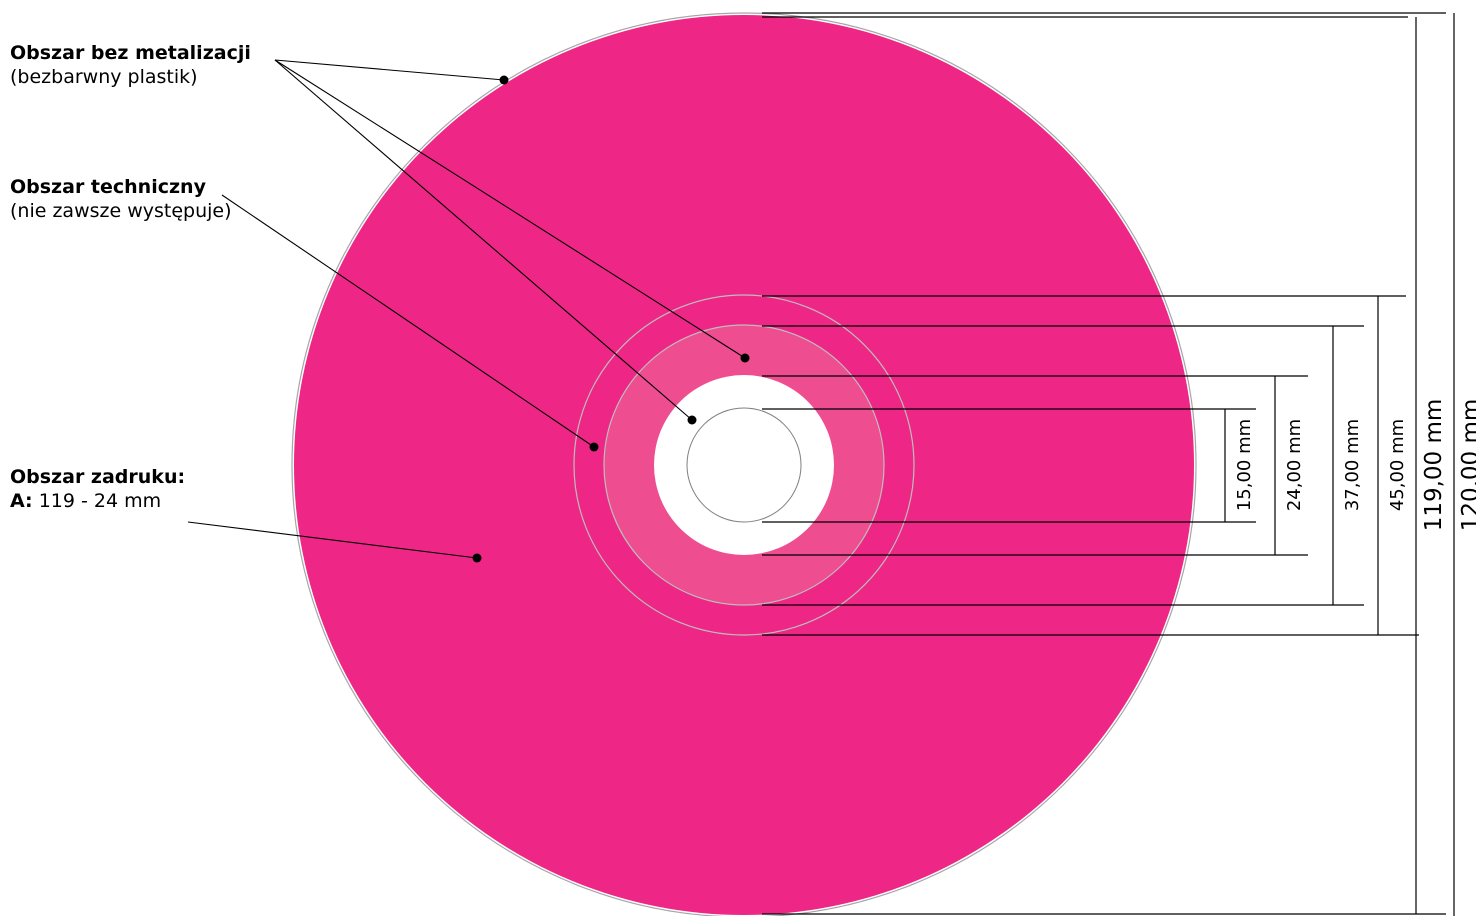 The width and height of the screenshot is (1476, 916). I want to click on label-technical-title: Obszar techniczny, so click(108, 187).